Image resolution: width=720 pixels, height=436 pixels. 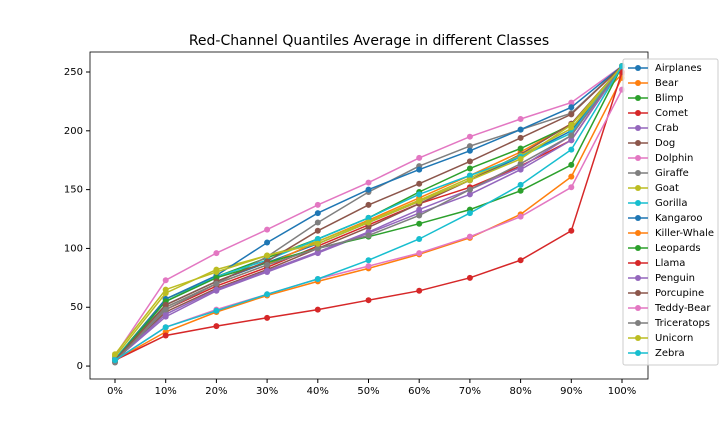 I want to click on legend-label: Gorilla, so click(x=671, y=203).